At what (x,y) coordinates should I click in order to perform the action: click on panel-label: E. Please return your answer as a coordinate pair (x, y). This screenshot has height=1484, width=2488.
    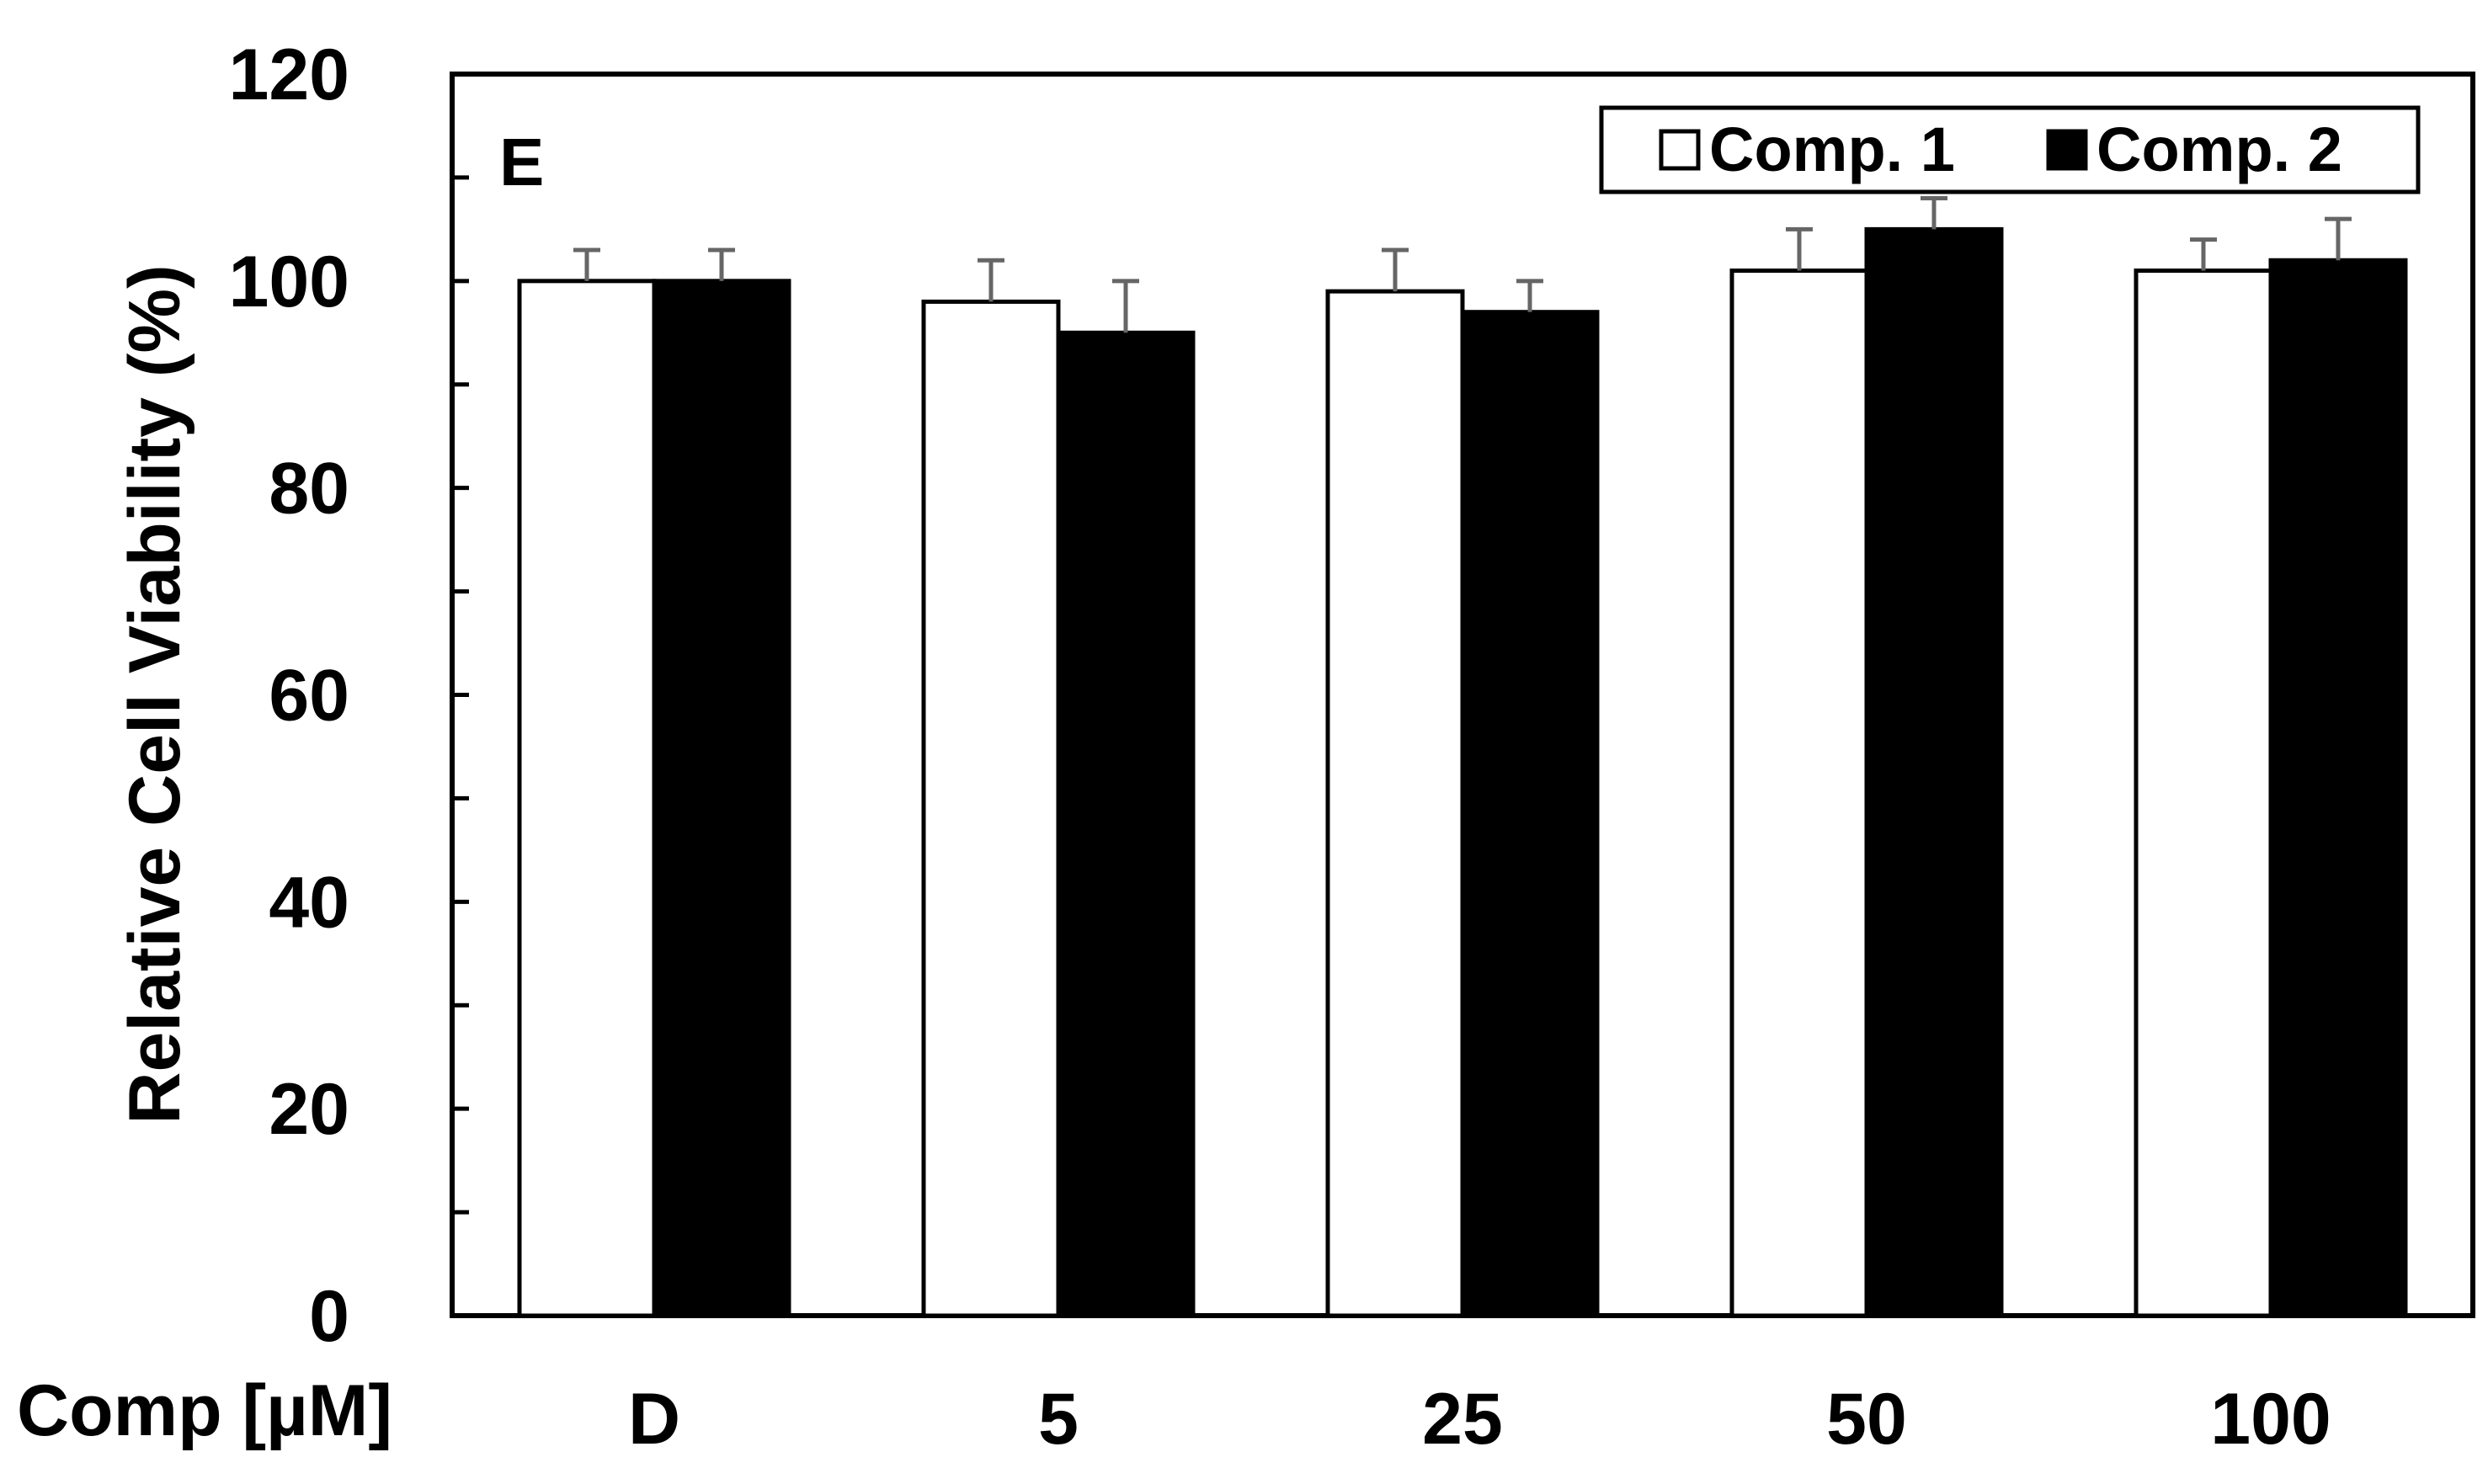
    Looking at the image, I should click on (521, 162).